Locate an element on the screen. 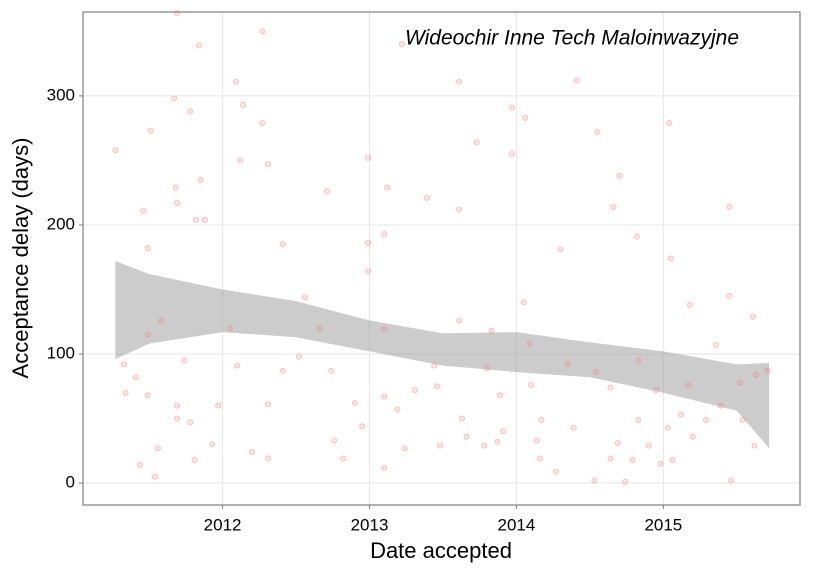 The height and width of the screenshot is (570, 825). y-tick-label: 0 is located at coordinates (70, 482).